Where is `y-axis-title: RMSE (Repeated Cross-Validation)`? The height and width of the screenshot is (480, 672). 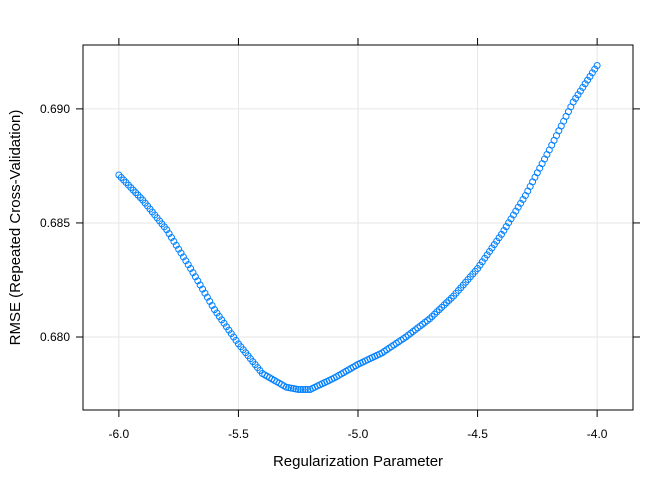
y-axis-title: RMSE (Repeated Cross-Validation) is located at coordinates (15, 228).